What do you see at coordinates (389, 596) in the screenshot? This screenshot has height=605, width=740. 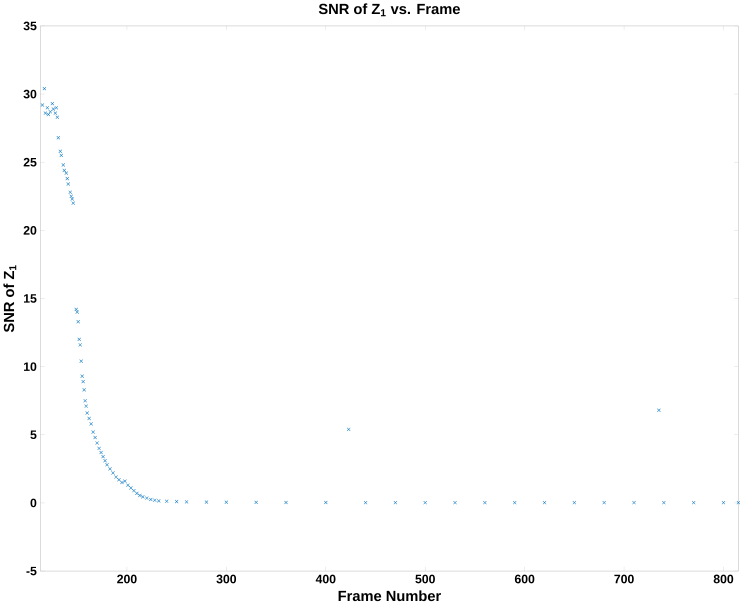 I see `x-axis-title: Frame Number` at bounding box center [389, 596].